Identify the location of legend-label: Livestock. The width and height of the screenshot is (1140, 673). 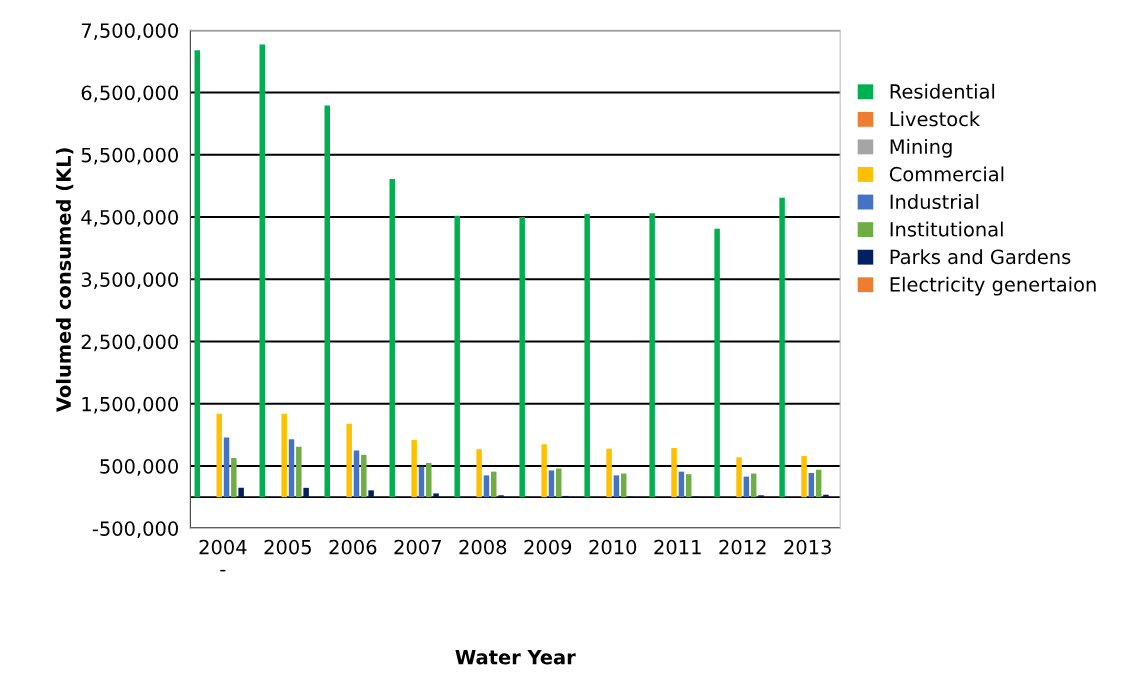
(935, 119).